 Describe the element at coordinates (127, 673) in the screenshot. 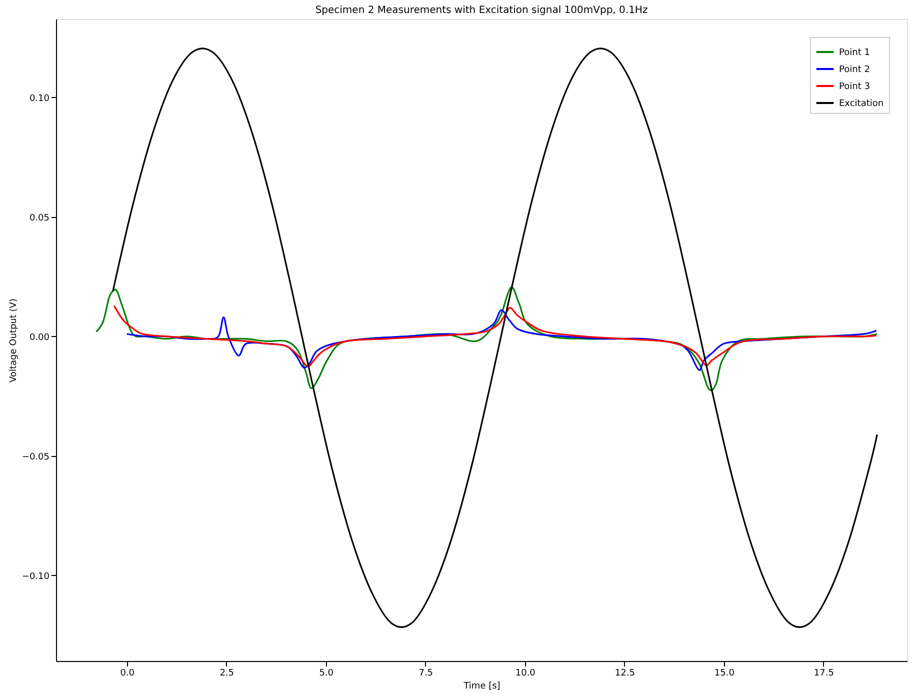

I see `x-tick-label: 0.0` at that location.